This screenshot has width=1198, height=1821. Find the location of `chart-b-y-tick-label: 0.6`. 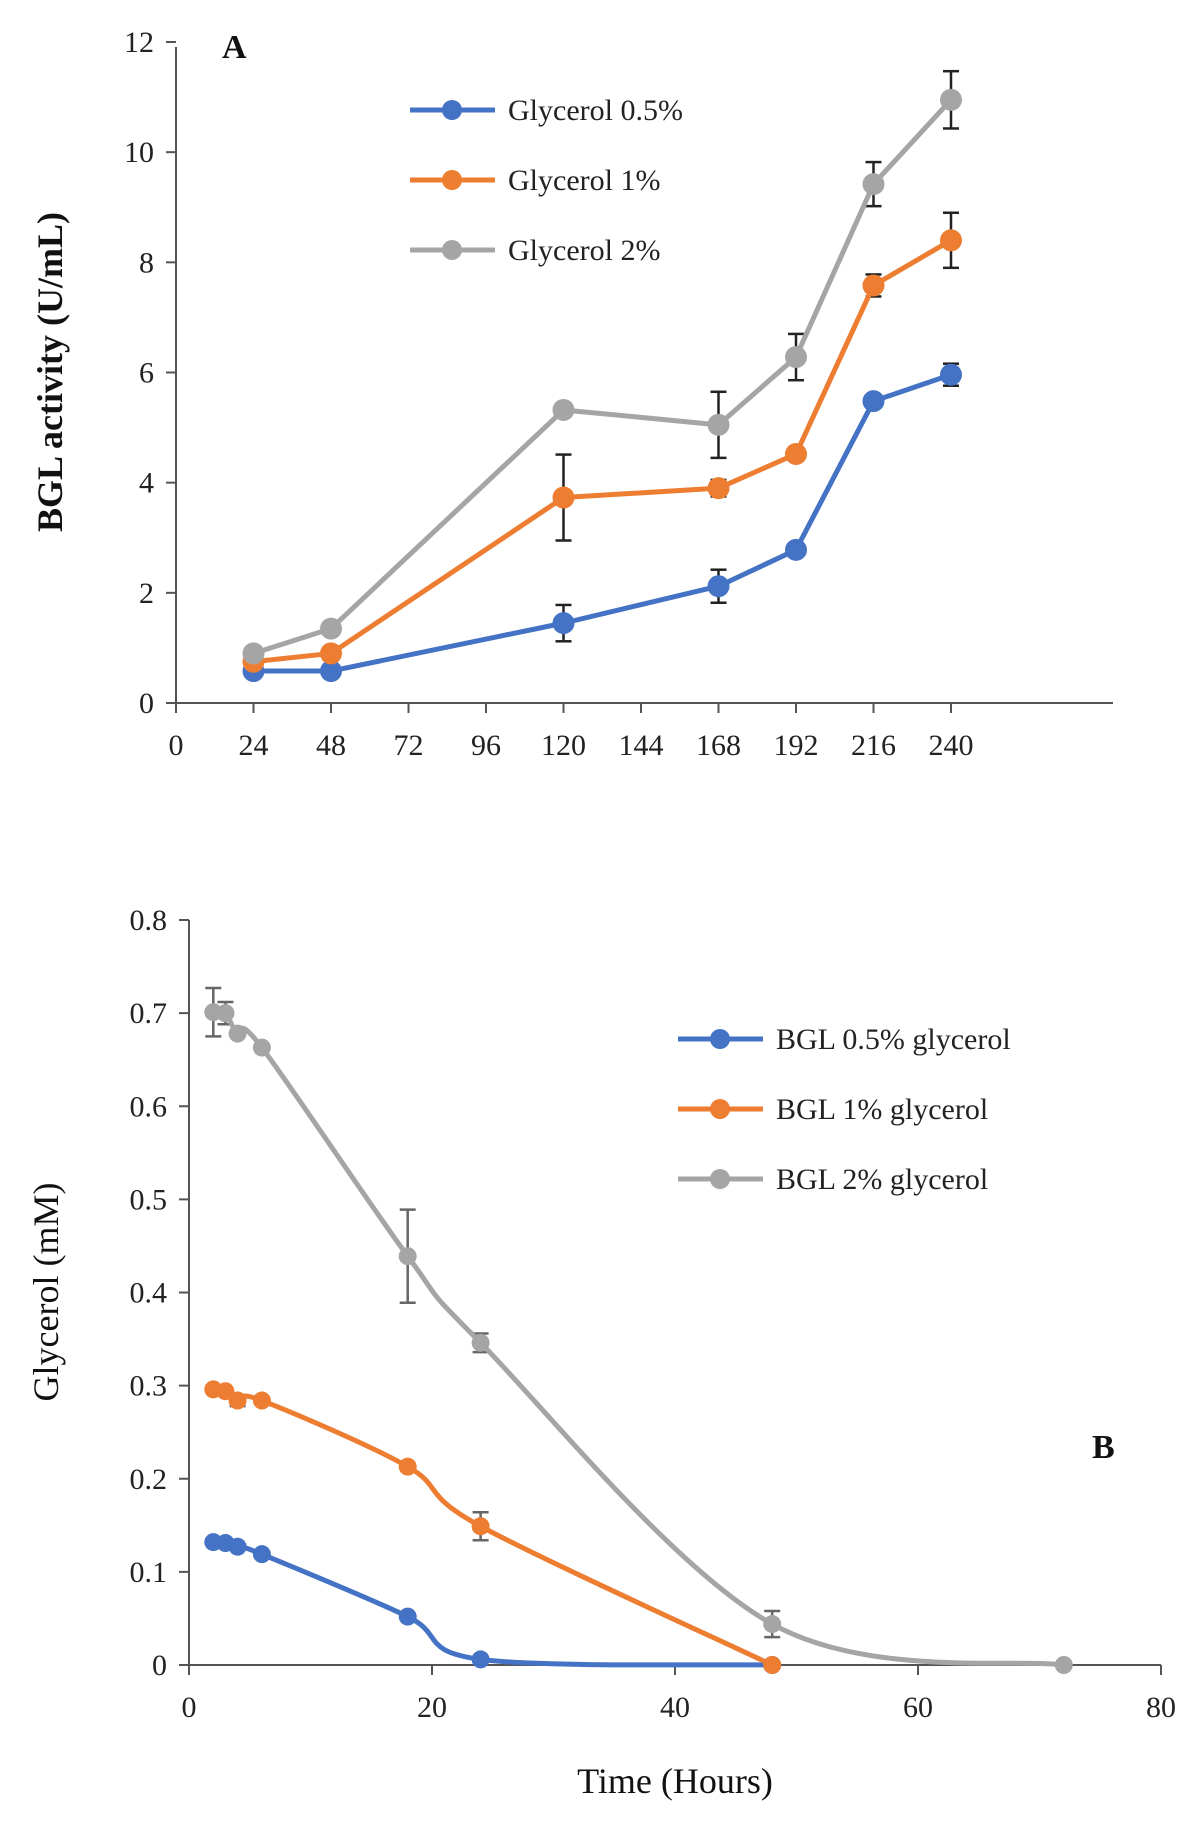

chart-b-y-tick-label: 0.6 is located at coordinates (149, 1106).